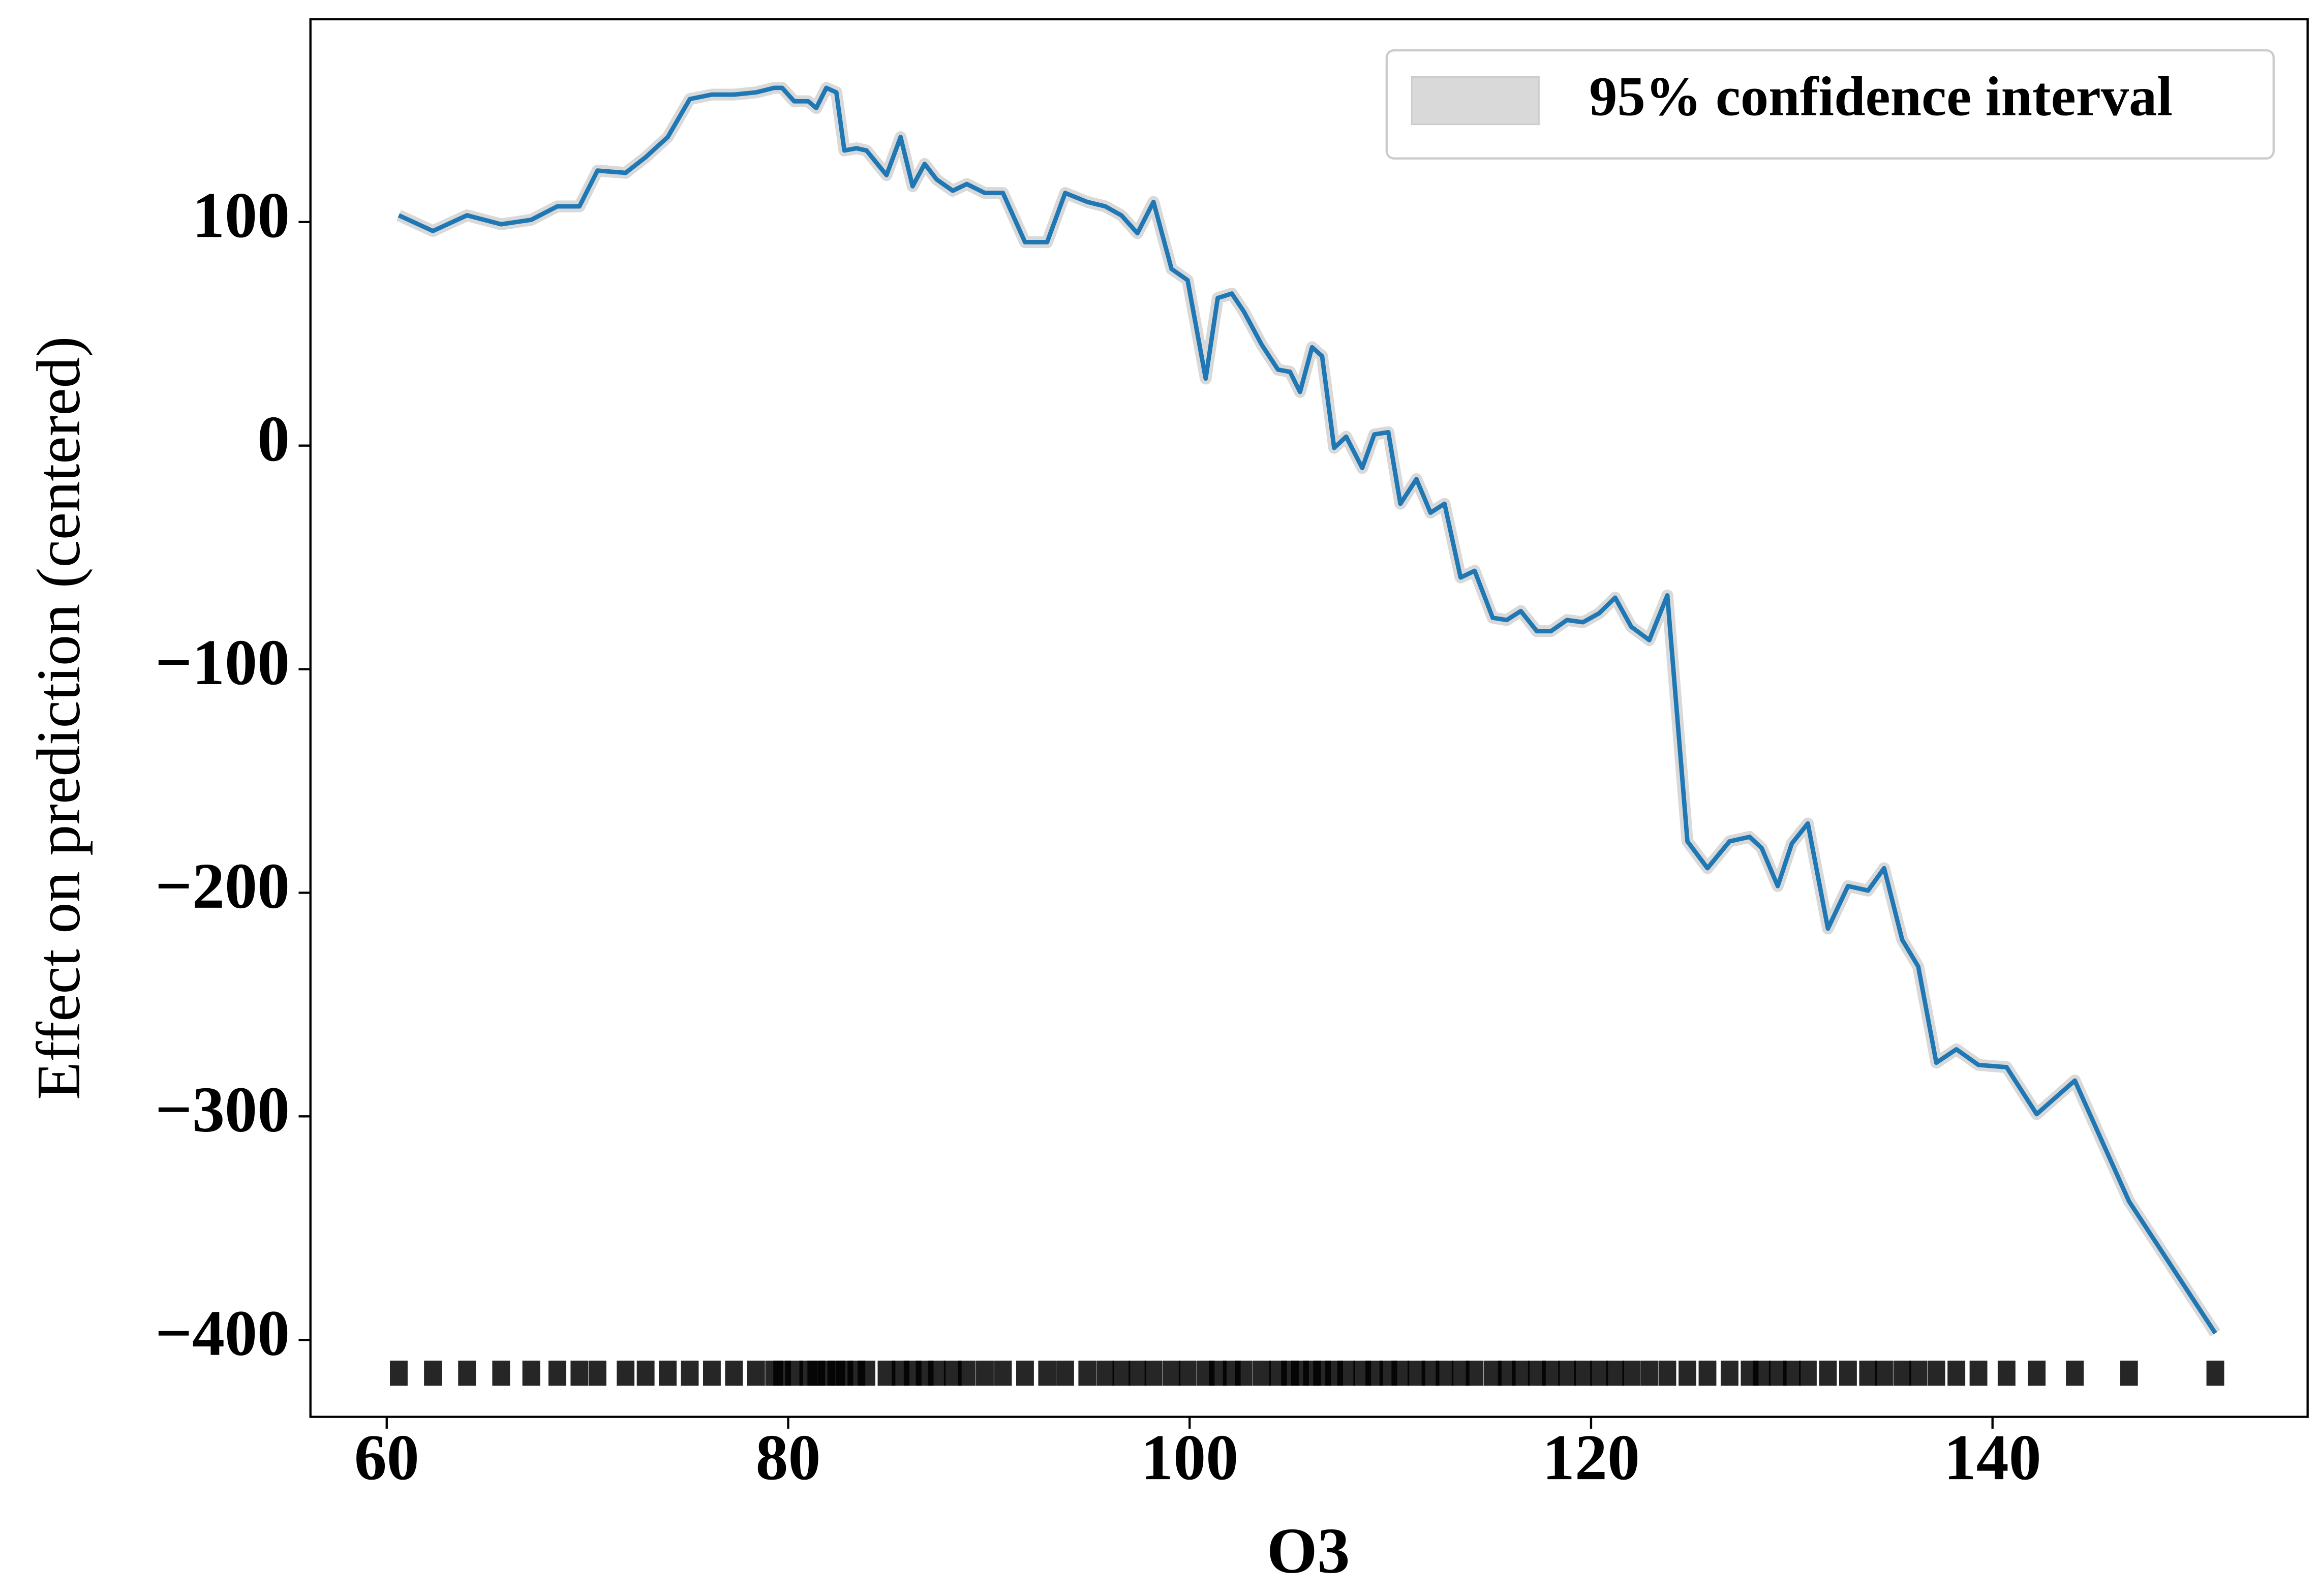  What do you see at coordinates (222, 886) in the screenshot?
I see `y-tick-label: −200` at bounding box center [222, 886].